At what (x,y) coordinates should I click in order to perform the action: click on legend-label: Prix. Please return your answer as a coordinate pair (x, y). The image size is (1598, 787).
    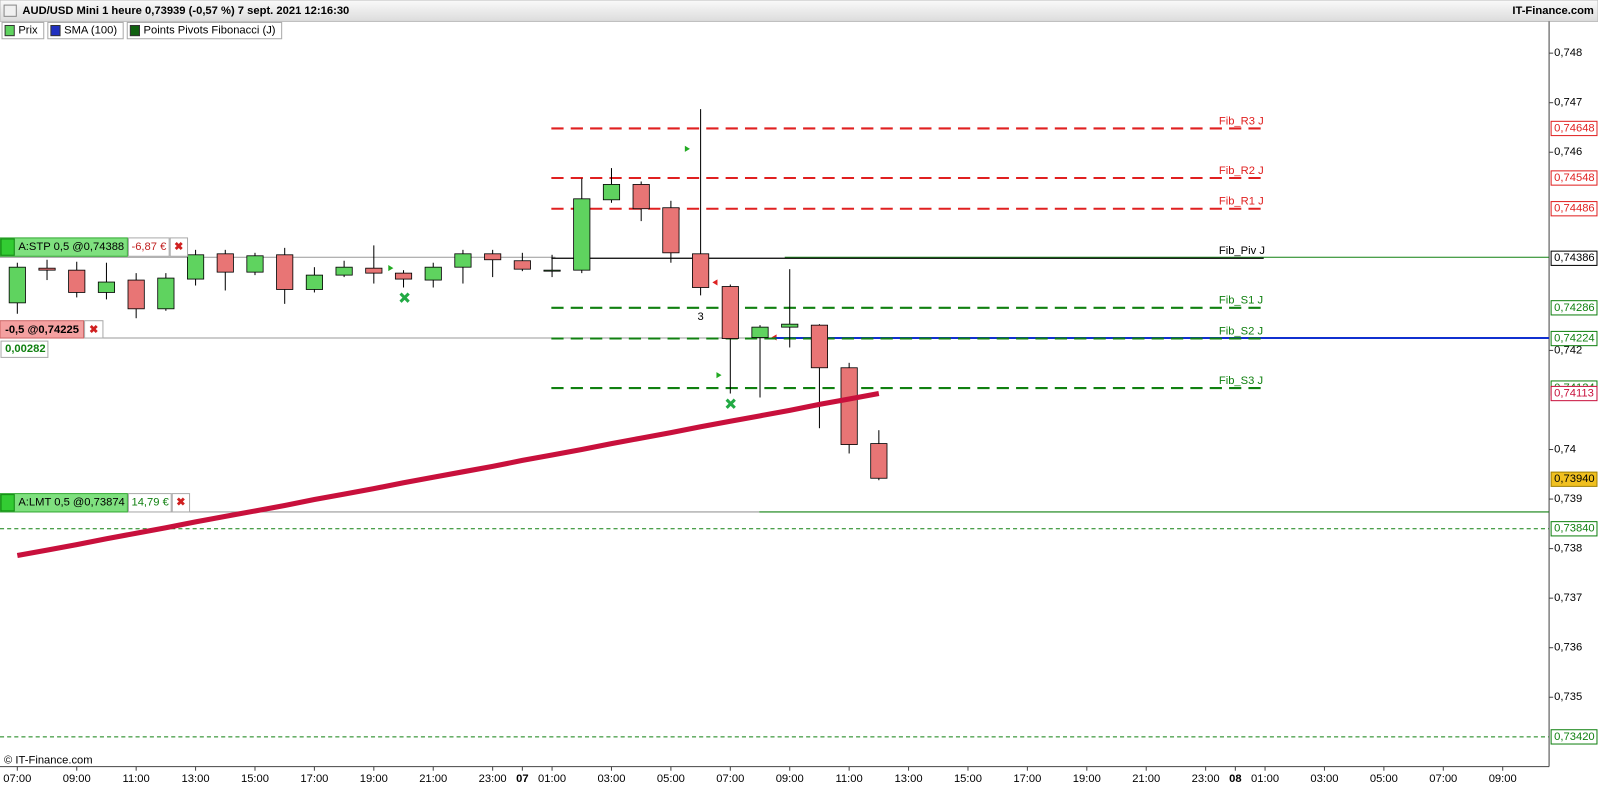
    Looking at the image, I should click on (28, 31).